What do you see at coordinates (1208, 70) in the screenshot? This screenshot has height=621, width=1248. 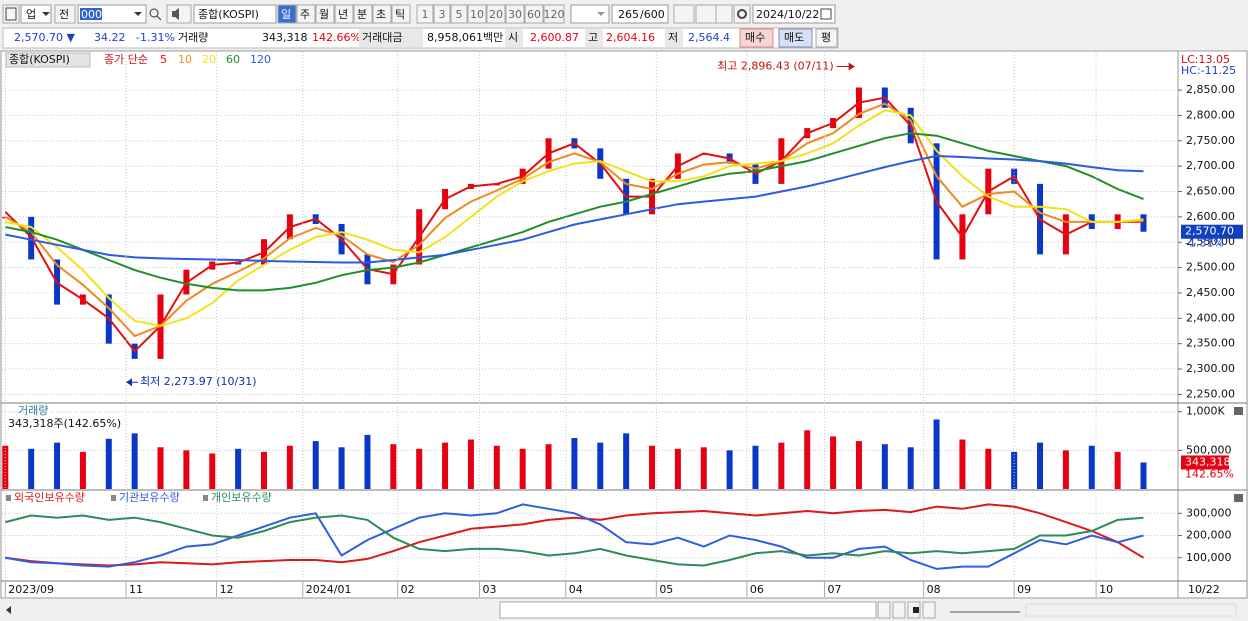 I see `hc-label: HC:-11.25` at bounding box center [1208, 70].